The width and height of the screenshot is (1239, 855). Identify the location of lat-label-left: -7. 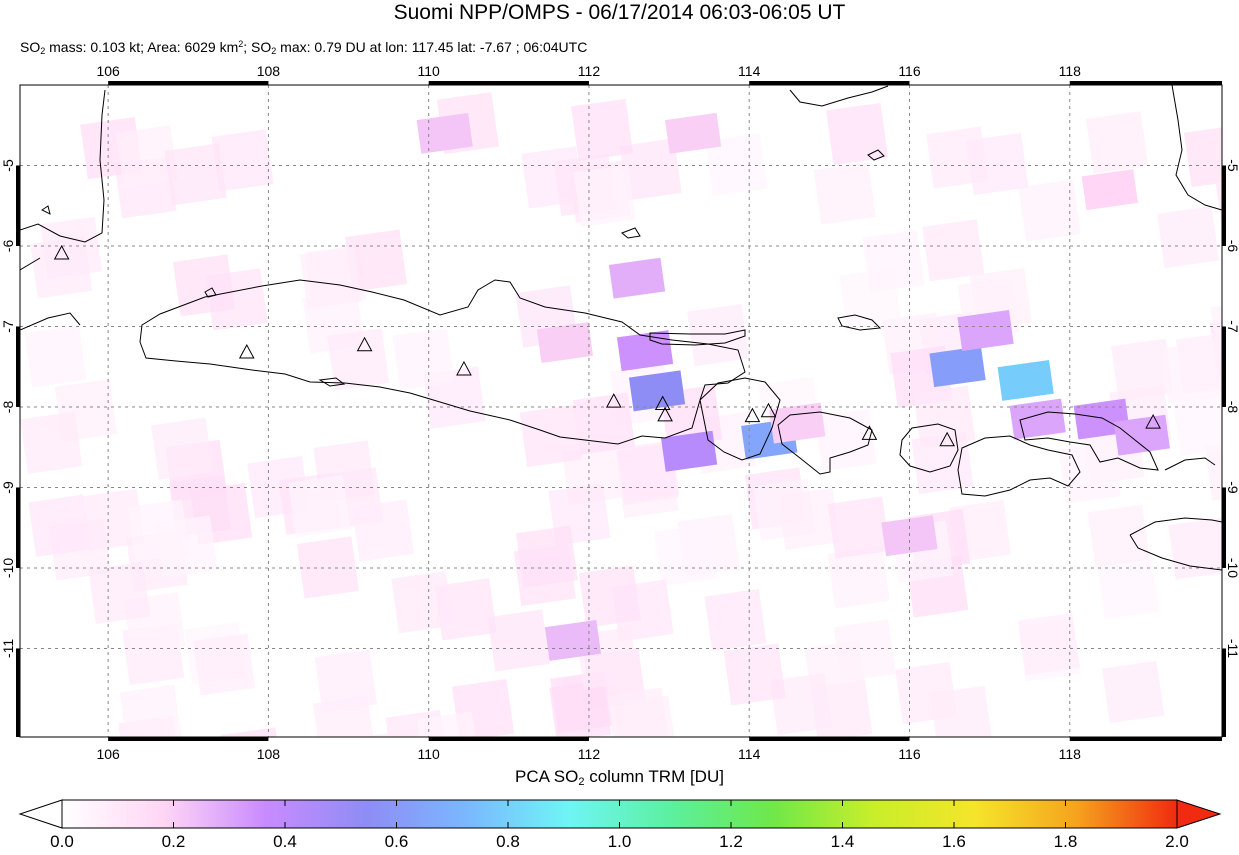
(8, 326).